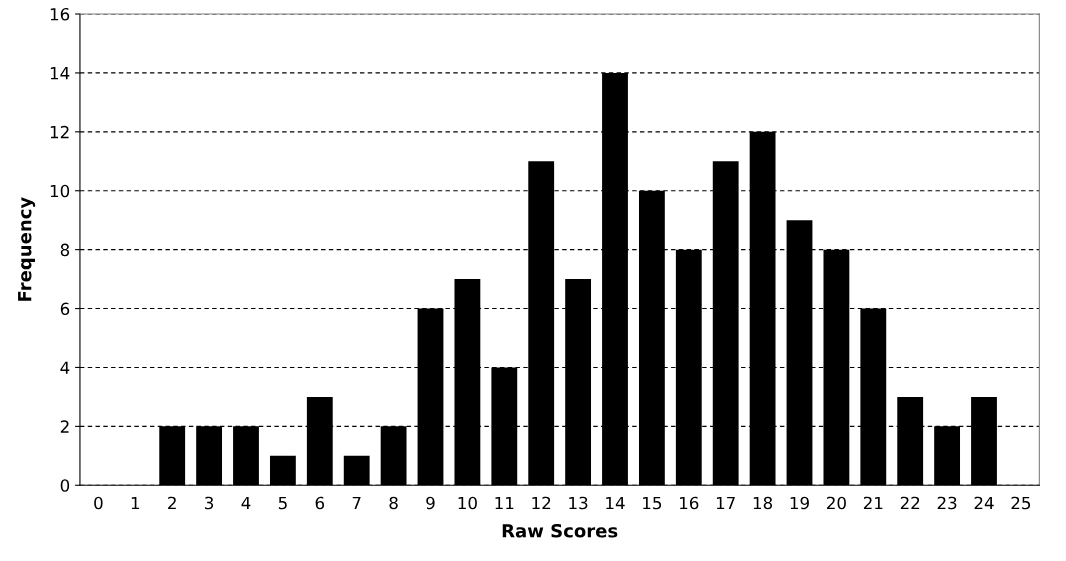 The width and height of the screenshot is (1066, 561). Describe the element at coordinates (65, 309) in the screenshot. I see `y-tick-label: 6` at that location.